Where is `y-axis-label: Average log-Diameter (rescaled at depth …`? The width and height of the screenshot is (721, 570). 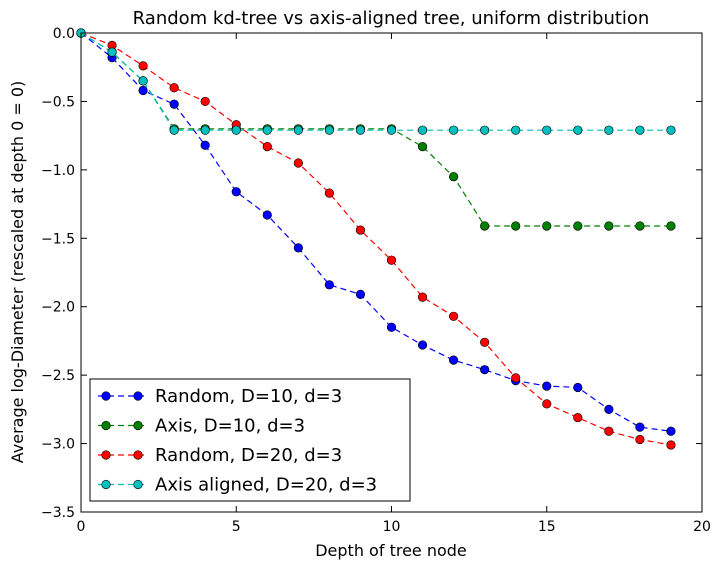 y-axis-label: Average log-Diameter (rescaled at depth … is located at coordinates (17, 272).